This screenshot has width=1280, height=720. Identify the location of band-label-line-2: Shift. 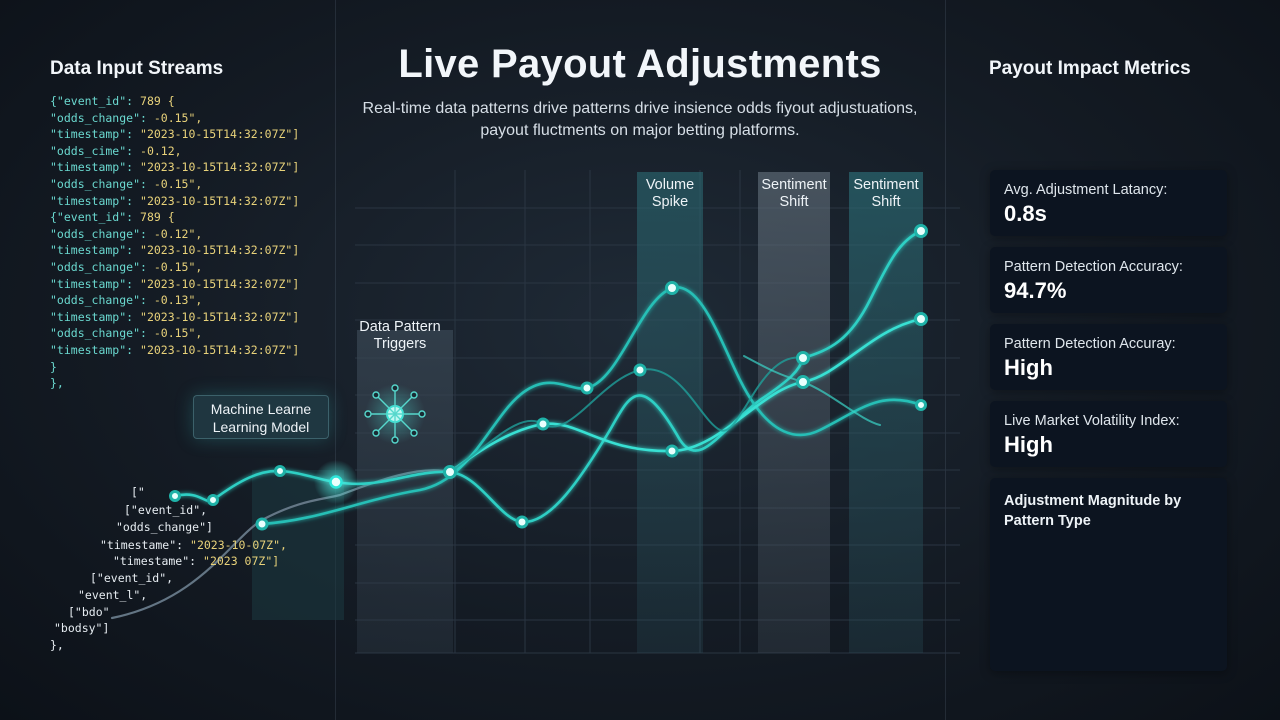
(886, 202).